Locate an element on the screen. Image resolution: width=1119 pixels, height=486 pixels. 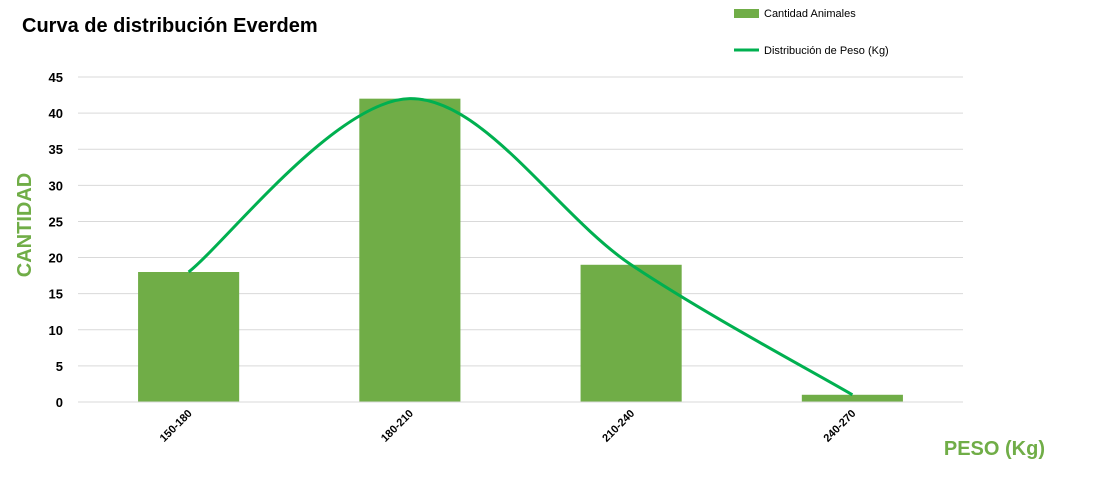
legend-label-line: Distribución de Peso (Kg) is located at coordinates (826, 51).